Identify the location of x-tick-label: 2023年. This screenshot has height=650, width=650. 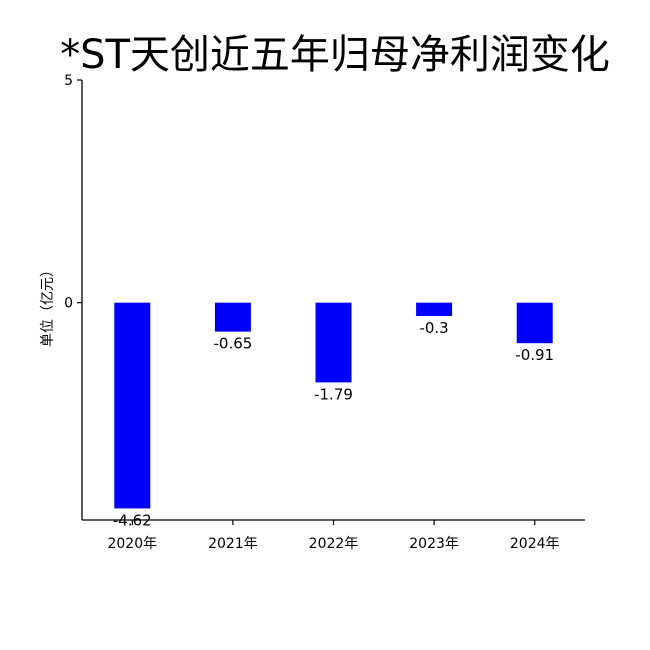
(434, 544).